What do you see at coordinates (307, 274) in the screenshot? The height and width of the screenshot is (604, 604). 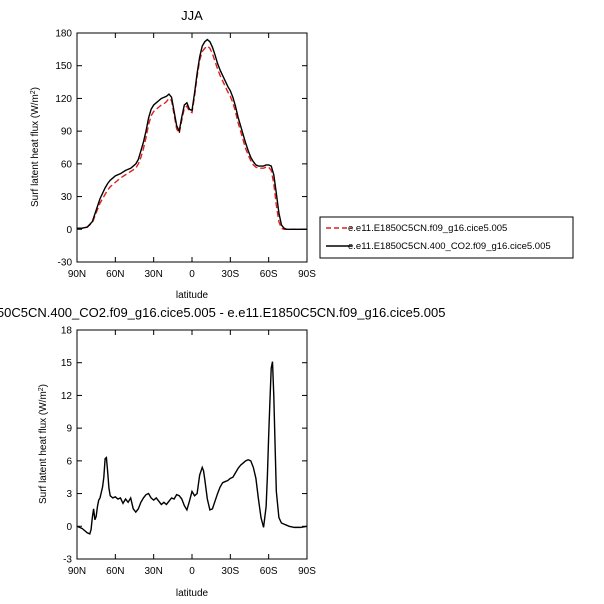 I see `top-x-tick-label: 90S` at bounding box center [307, 274].